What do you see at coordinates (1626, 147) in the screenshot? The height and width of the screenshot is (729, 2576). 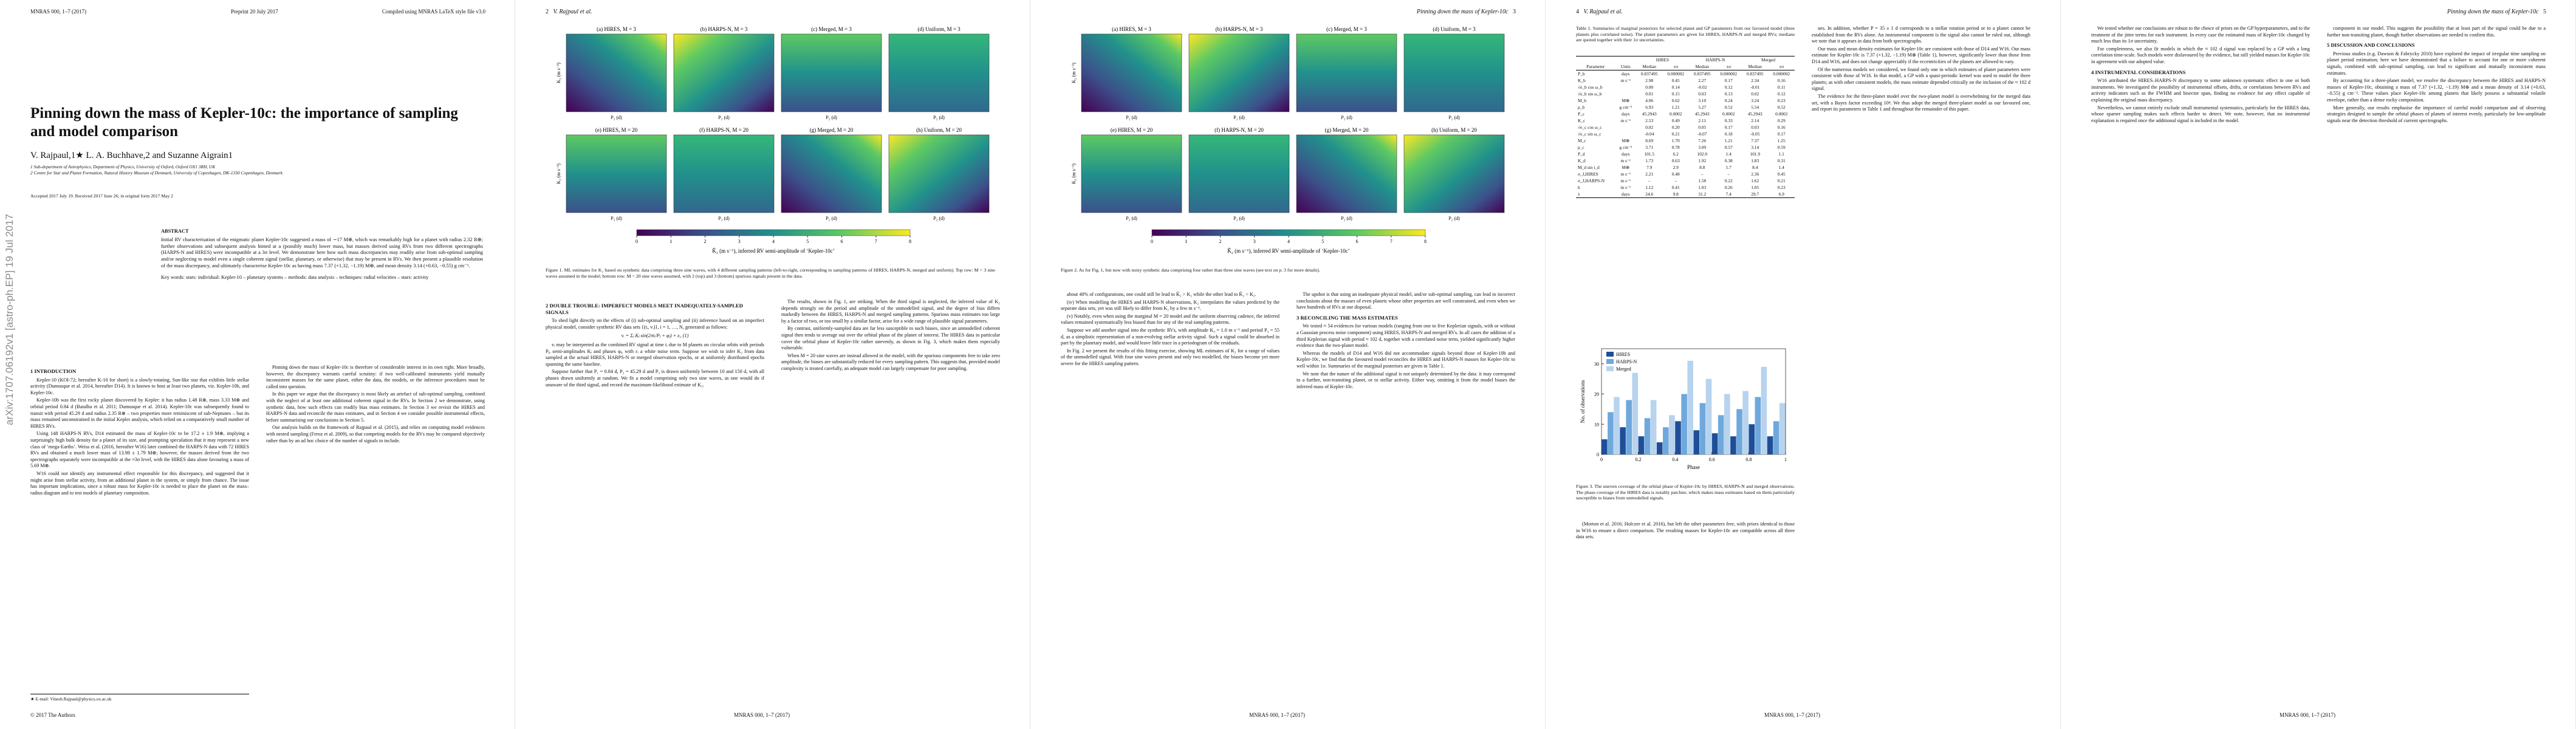 I see `table-cell: g cm⁻³` at bounding box center [1626, 147].